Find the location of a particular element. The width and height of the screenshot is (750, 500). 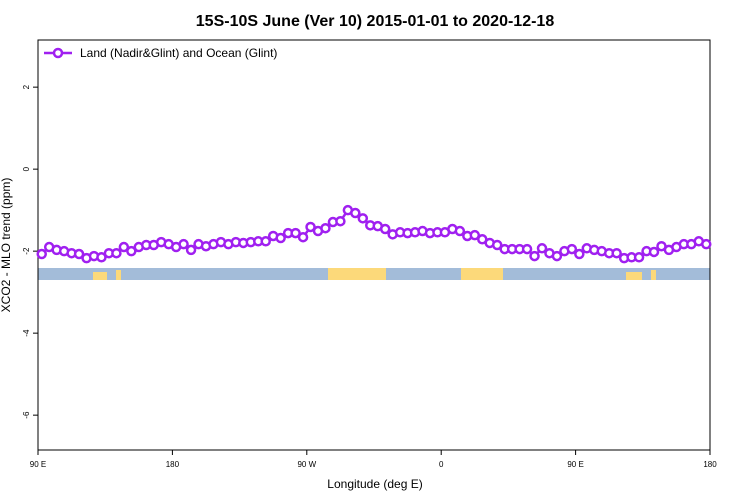

y-tick-label: -4 is located at coordinates (26, 333).